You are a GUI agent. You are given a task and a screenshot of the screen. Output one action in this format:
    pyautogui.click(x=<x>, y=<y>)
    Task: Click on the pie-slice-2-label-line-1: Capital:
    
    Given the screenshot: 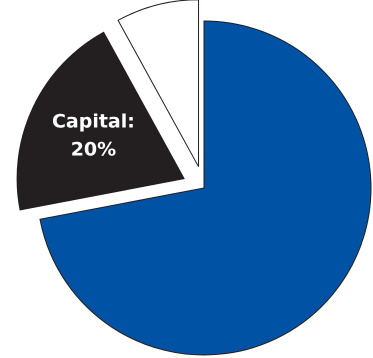 What is the action you would take?
    pyautogui.click(x=93, y=121)
    